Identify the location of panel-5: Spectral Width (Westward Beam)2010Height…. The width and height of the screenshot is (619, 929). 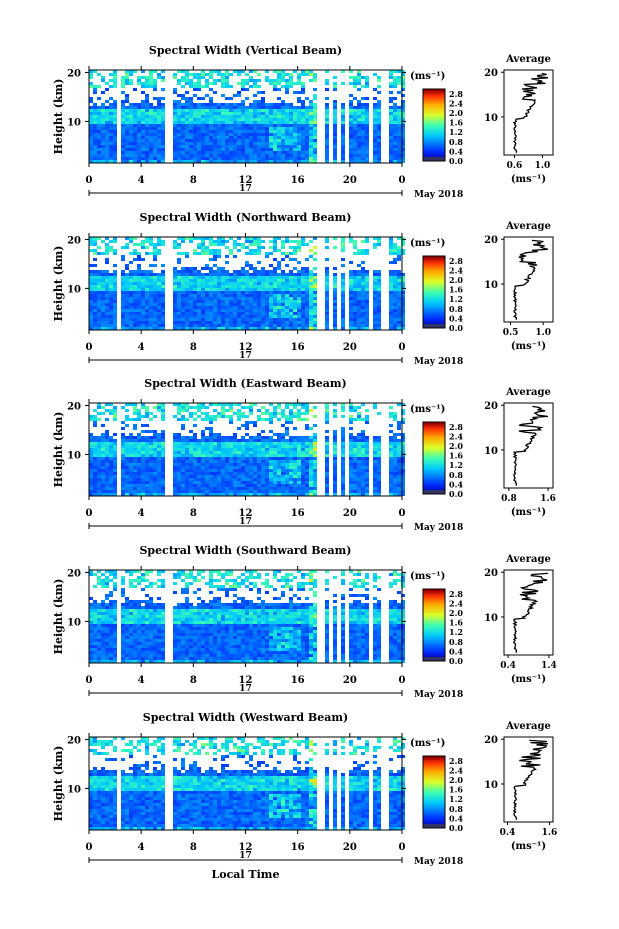
(304, 796).